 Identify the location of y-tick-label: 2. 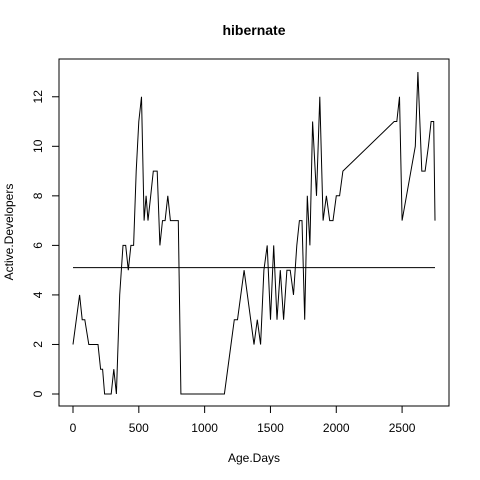
(38, 344).